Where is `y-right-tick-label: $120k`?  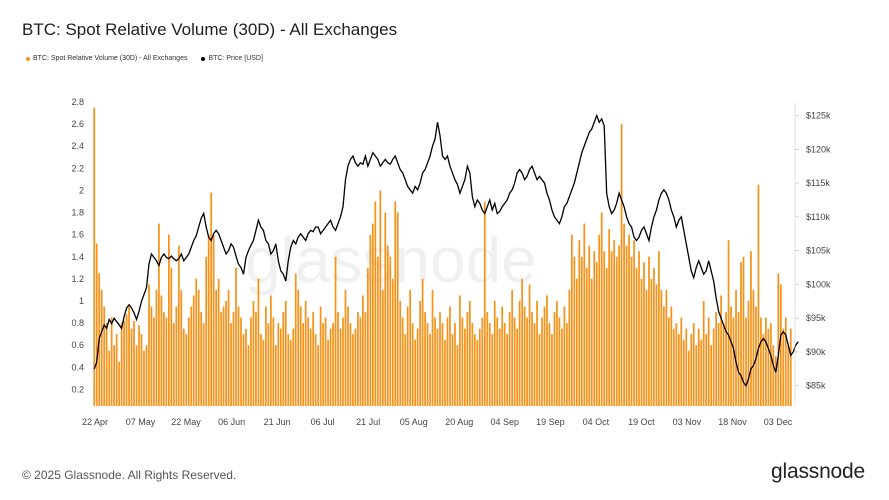
y-right-tick-label: $120k is located at coordinates (818, 149).